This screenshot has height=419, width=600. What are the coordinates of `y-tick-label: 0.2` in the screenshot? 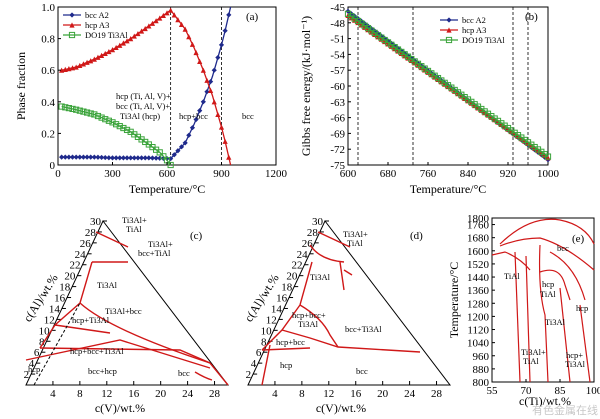 It's located at (48, 134).